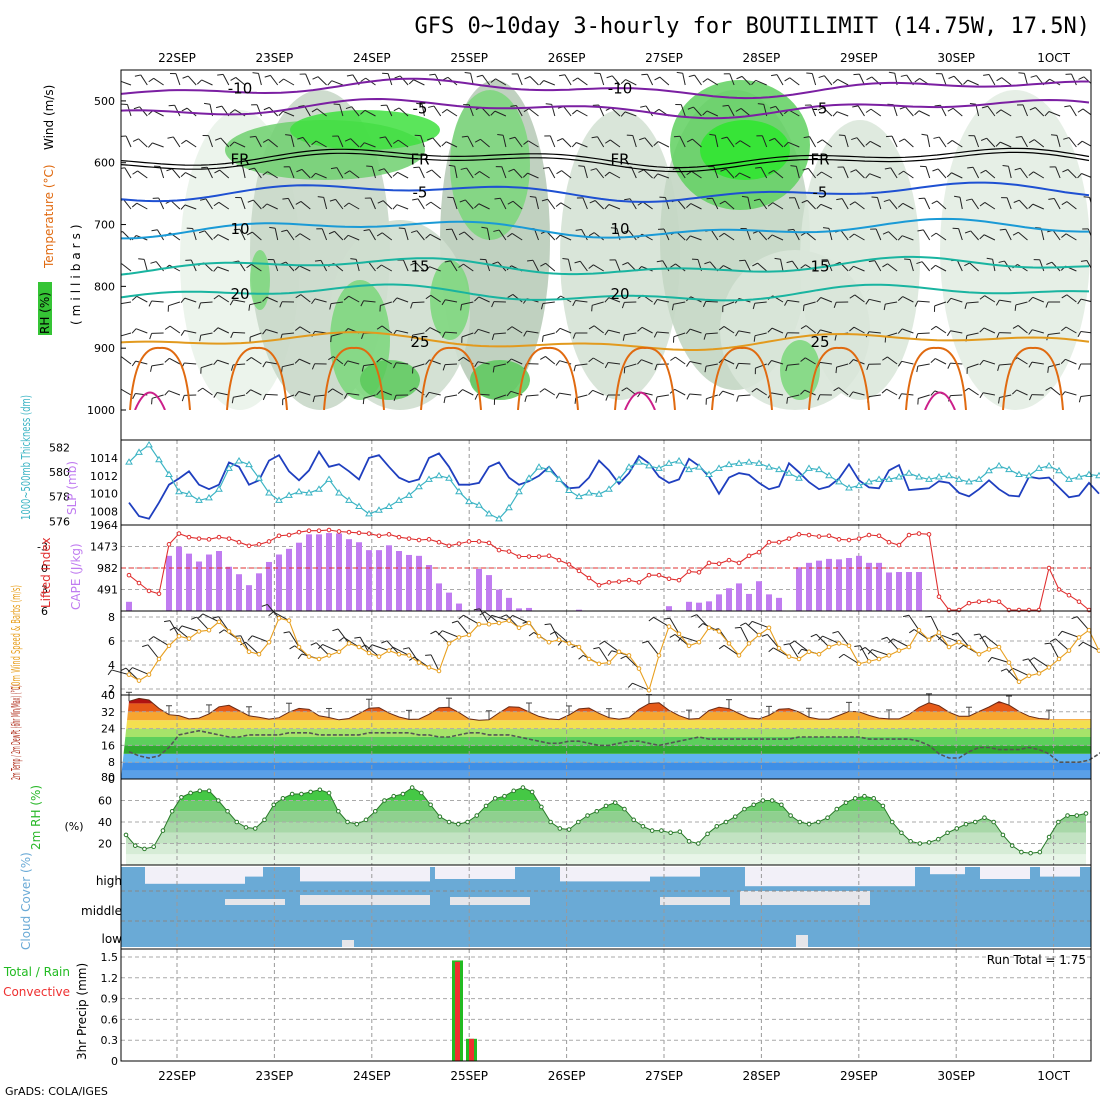  Describe the element at coordinates (289, 579) in the screenshot. I see `cape-bar` at that location.